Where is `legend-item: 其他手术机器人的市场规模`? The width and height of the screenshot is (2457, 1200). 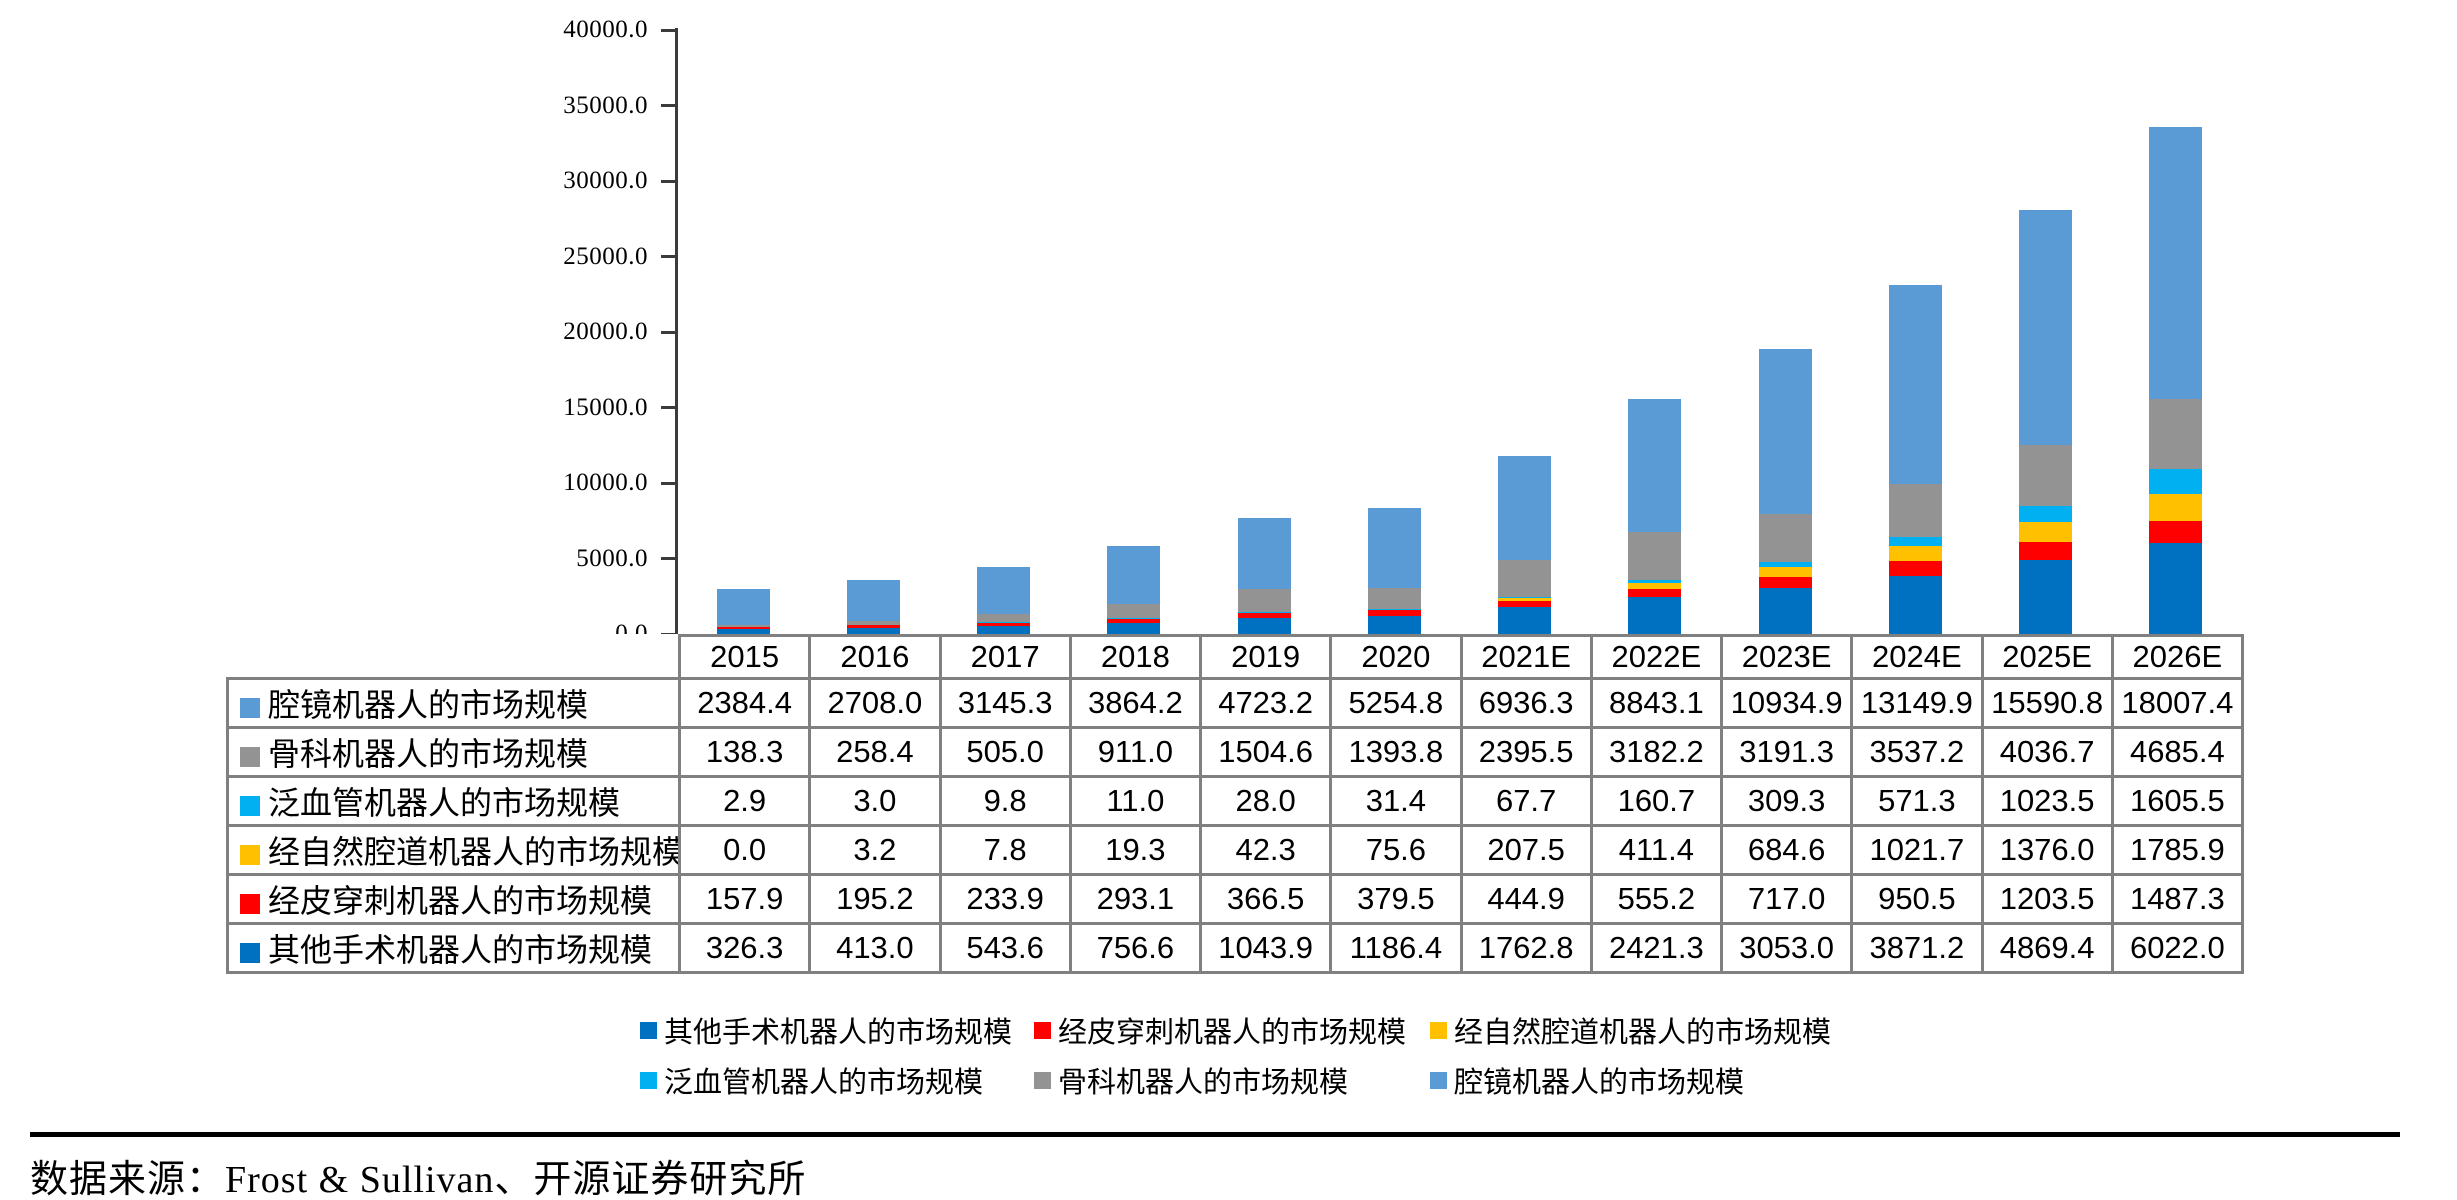 legend-item: 其他手术机器人的市场规模 is located at coordinates (837, 1031).